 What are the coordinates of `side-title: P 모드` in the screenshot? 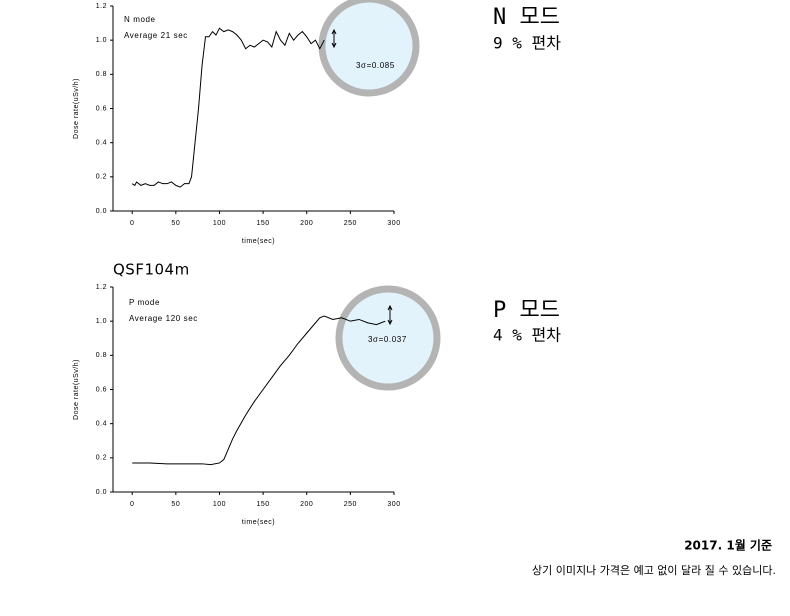 It's located at (526, 310).